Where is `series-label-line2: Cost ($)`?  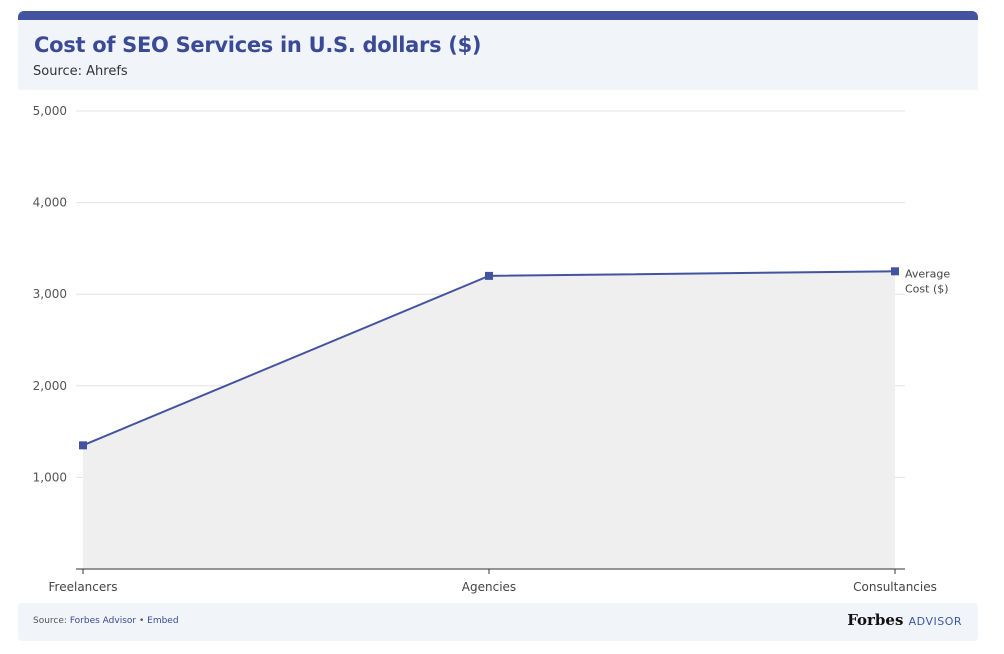 series-label-line2: Cost ($) is located at coordinates (927, 288).